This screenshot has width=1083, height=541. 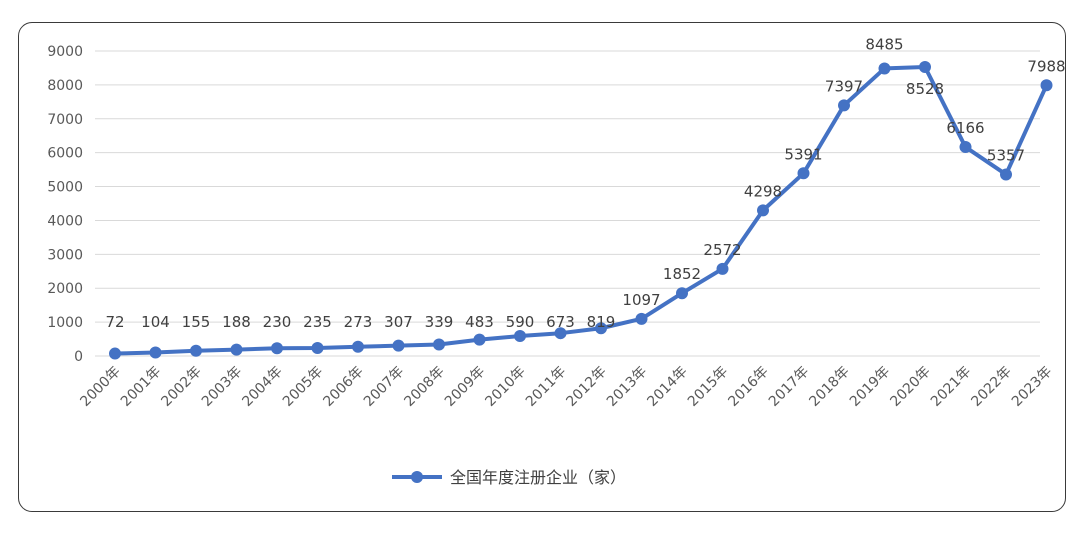 What do you see at coordinates (641, 300) in the screenshot?
I see `data-label: 1097` at bounding box center [641, 300].